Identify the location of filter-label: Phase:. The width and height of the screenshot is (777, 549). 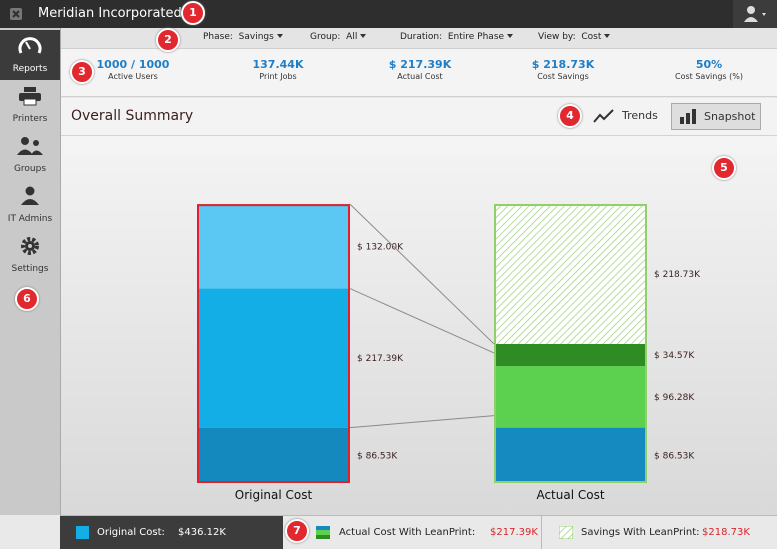
(218, 37).